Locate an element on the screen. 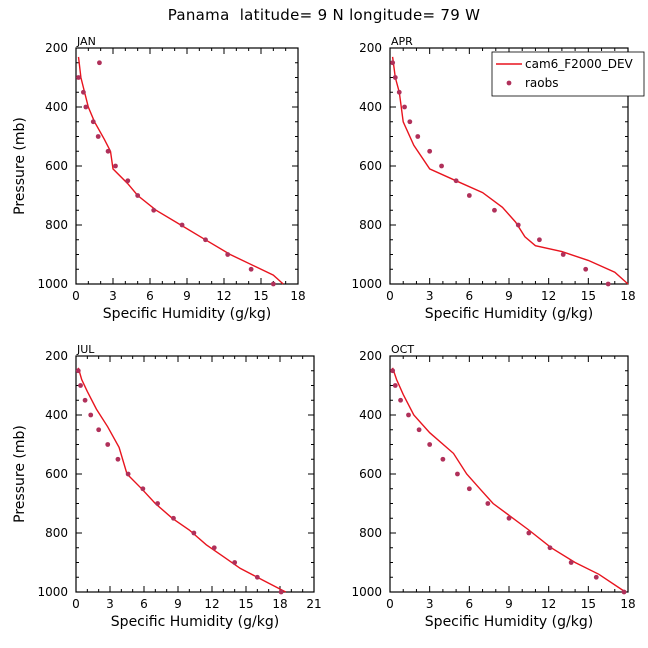 The height and width of the screenshot is (648, 648). plot-frame is located at coordinates (509, 474).